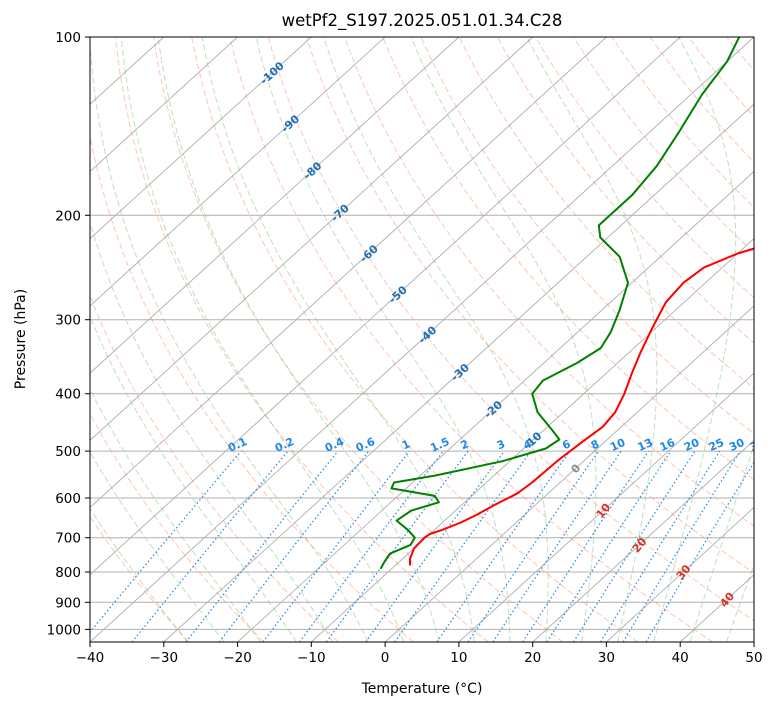 Image resolution: width=775 pixels, height=708 pixels. I want to click on x-axis-label: Temperature (°C), so click(422, 689).